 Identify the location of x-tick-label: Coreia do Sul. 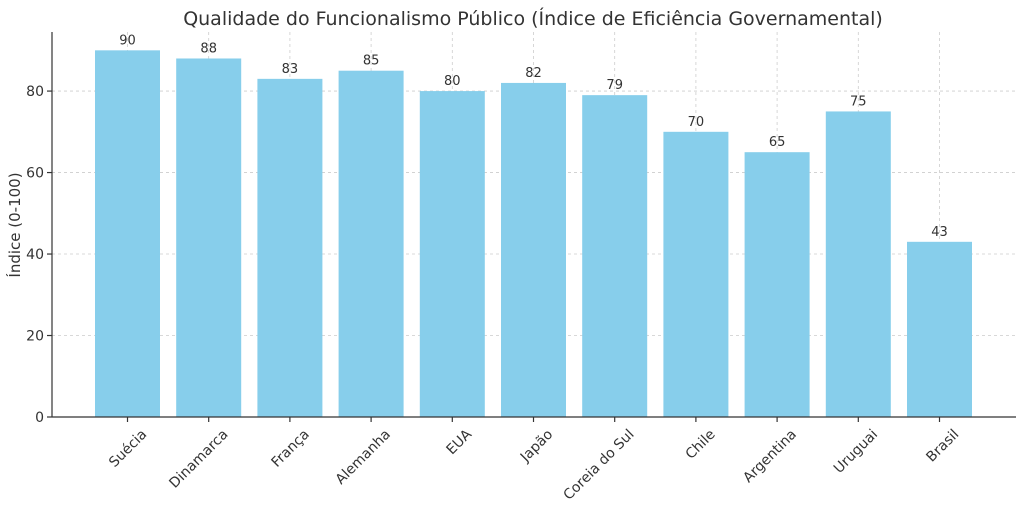
(599, 465).